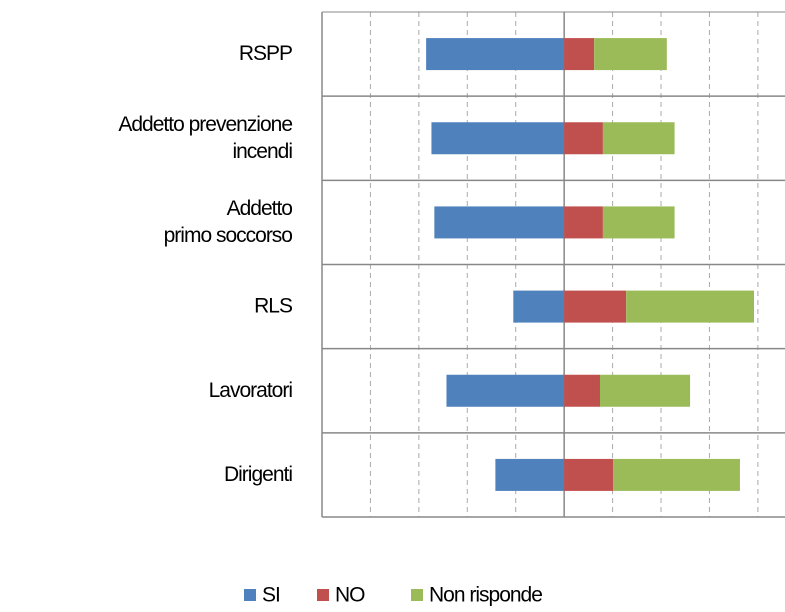 Image resolution: width=785 pixels, height=612 pixels. What do you see at coordinates (485, 595) in the screenshot?
I see `legend-label: Non risponde` at bounding box center [485, 595].